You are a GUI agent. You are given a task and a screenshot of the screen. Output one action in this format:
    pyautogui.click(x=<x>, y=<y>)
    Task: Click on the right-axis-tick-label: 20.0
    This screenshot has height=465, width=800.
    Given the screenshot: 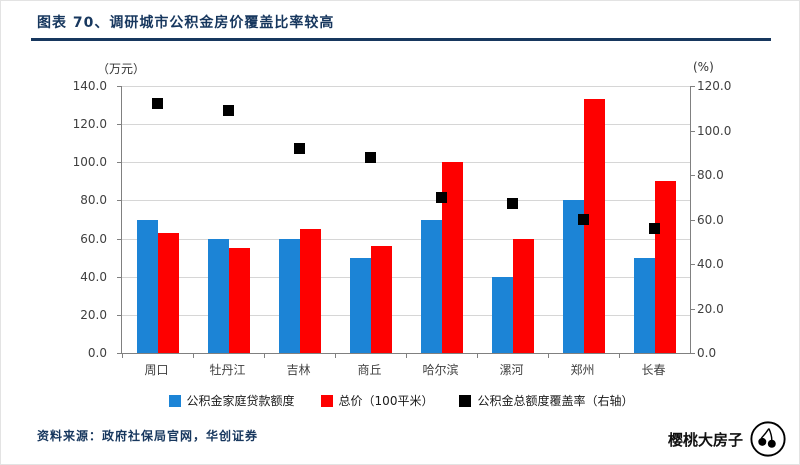 What is the action you would take?
    pyautogui.click(x=710, y=308)
    